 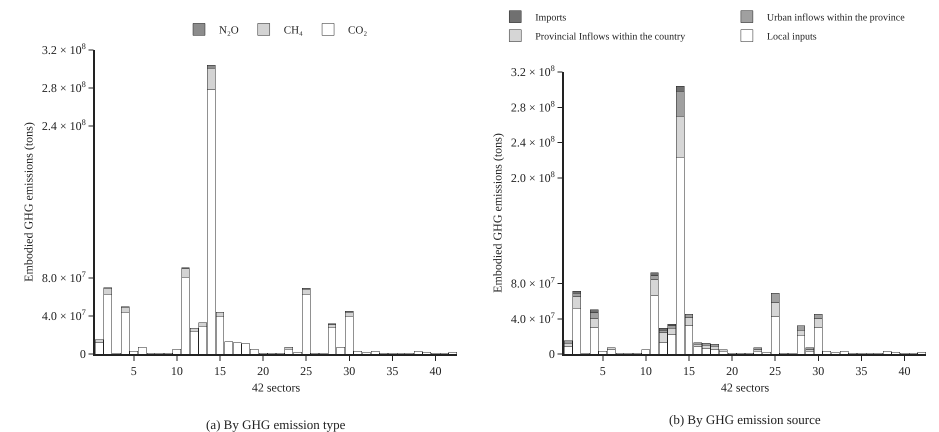 I want to click on legend-label: Provincial Inflows within the country, so click(x=610, y=37).